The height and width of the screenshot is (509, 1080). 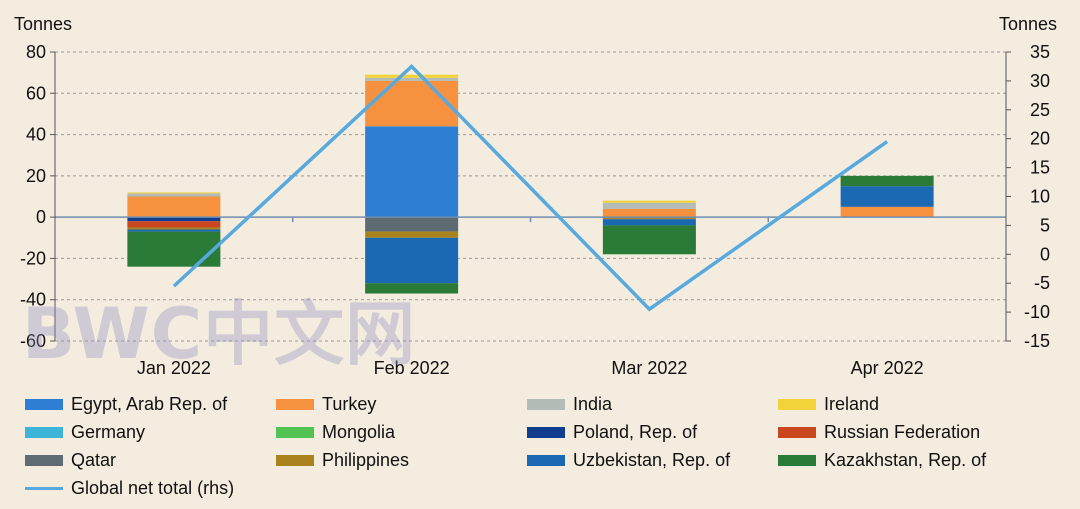 What do you see at coordinates (36, 176) in the screenshot?
I see `left-tick-label: 20` at bounding box center [36, 176].